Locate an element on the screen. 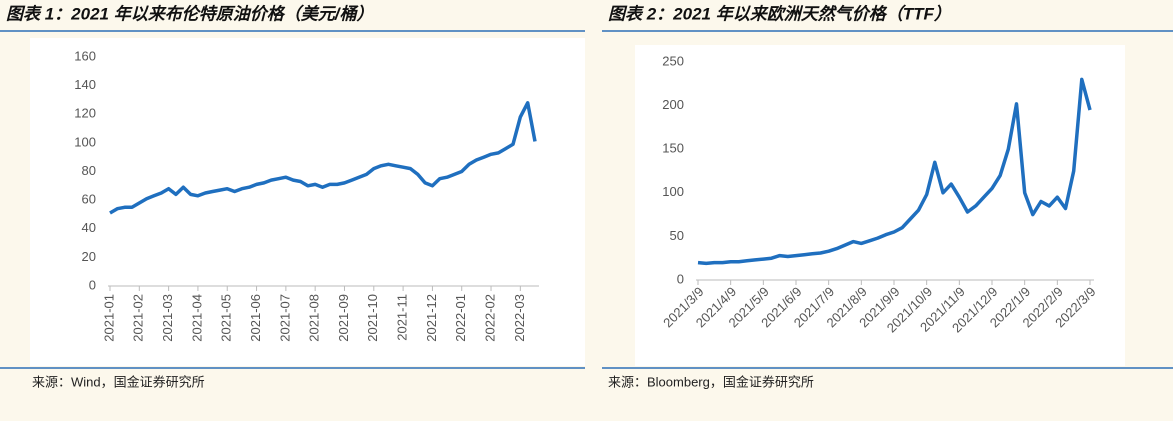 This screenshot has height=421, width=1173. y-tick-label: 120 is located at coordinates (85, 113).